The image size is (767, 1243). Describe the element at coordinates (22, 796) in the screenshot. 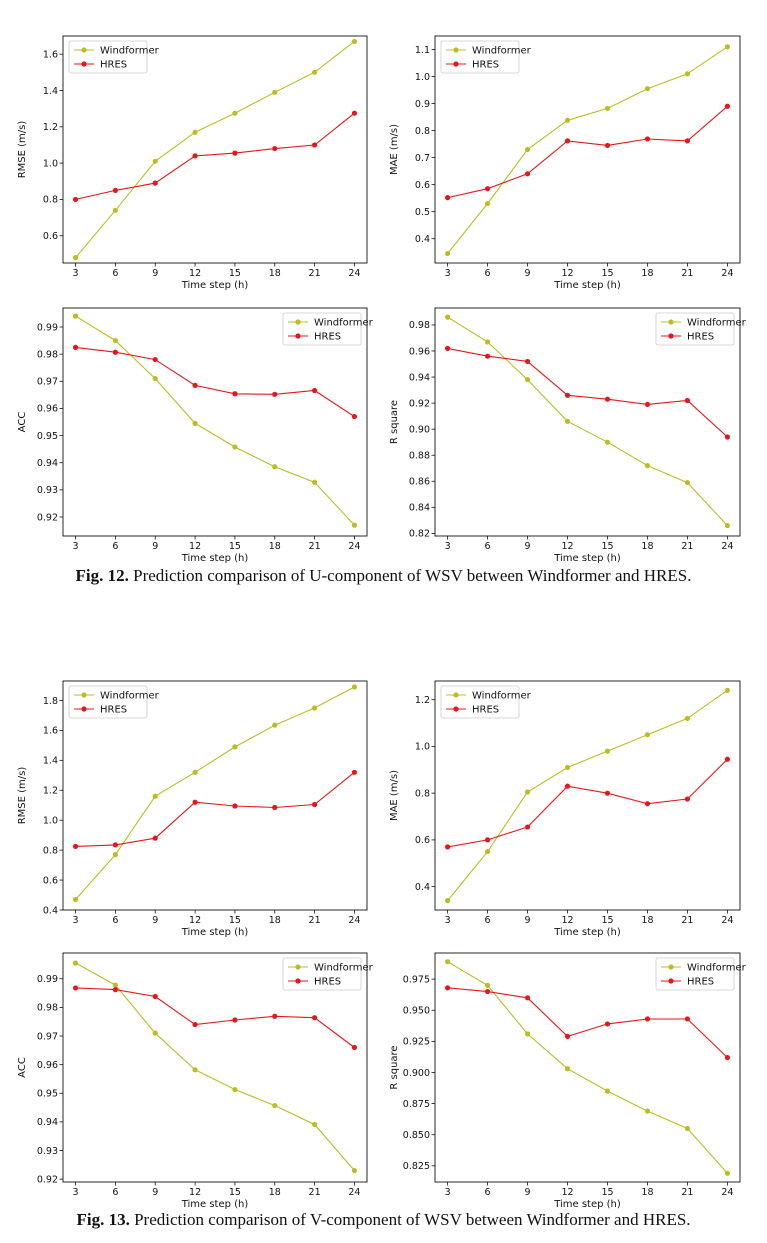

I see `y-axis-label: RMSE (m/s)` at that location.